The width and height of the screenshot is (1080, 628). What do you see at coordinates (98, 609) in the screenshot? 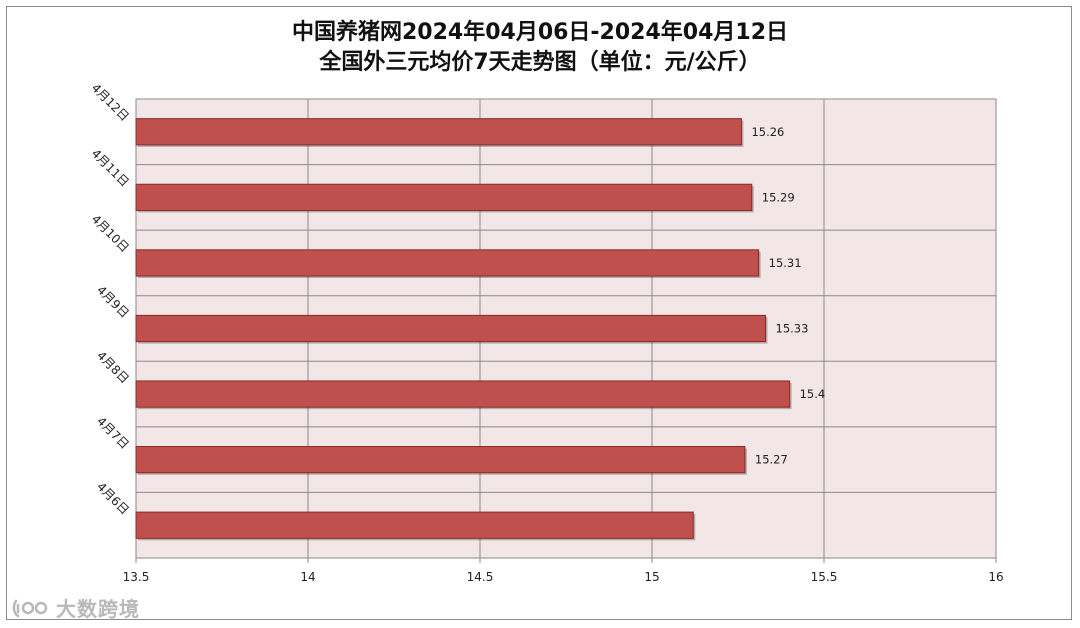
I see `watermark-text: 大数跨境` at bounding box center [98, 609].